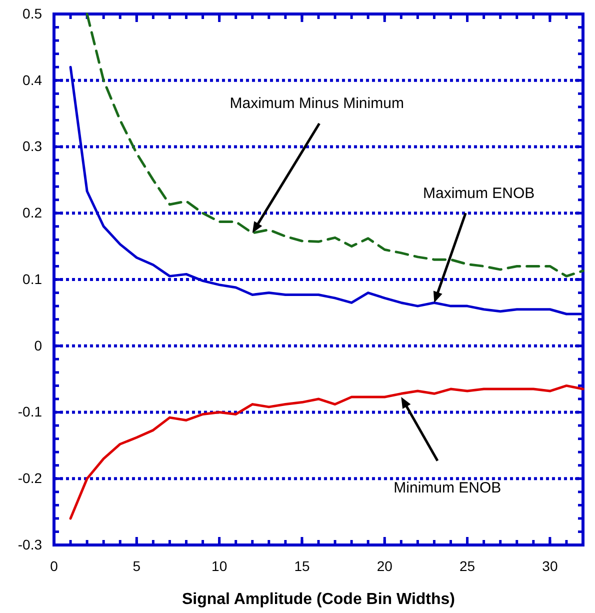 The image size is (595, 613). What do you see at coordinates (550, 566) in the screenshot?
I see `x-tick-label: 30` at bounding box center [550, 566].